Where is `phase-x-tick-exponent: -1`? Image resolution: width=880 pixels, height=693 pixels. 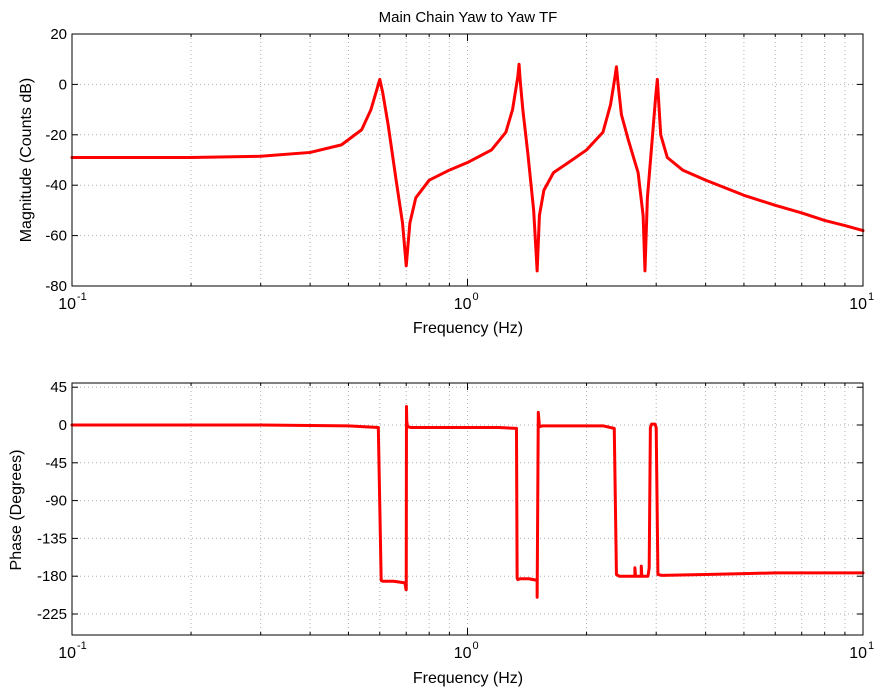 phase-x-tick-exponent: -1 is located at coordinates (82, 646).